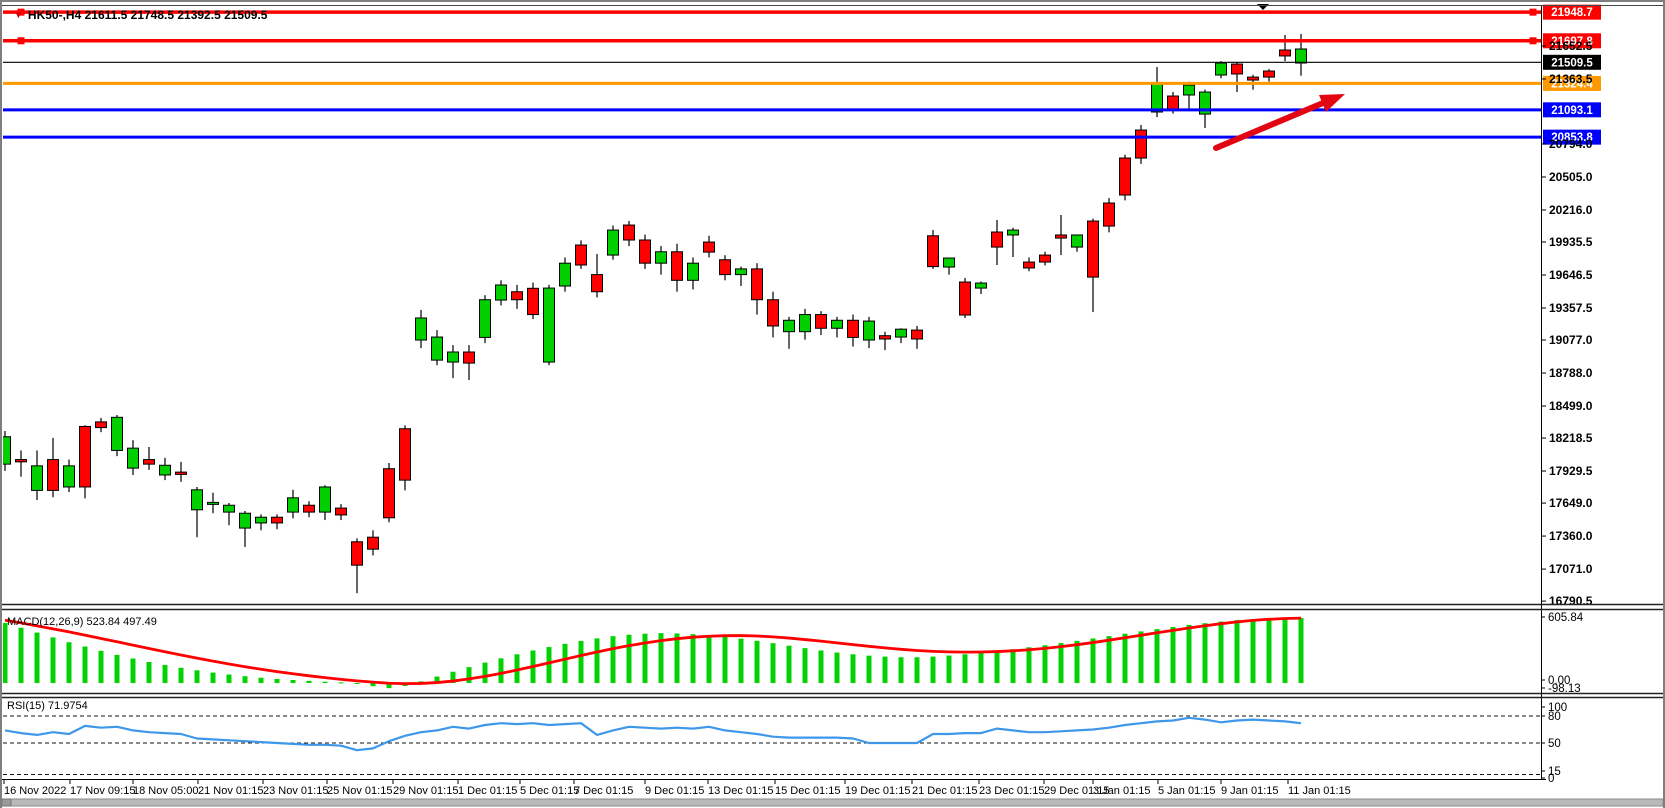 Image resolution: width=1665 pixels, height=808 pixels. Describe the element at coordinates (807, 791) in the screenshot. I see `time-tick-label: 15 Dec 01:15` at that location.